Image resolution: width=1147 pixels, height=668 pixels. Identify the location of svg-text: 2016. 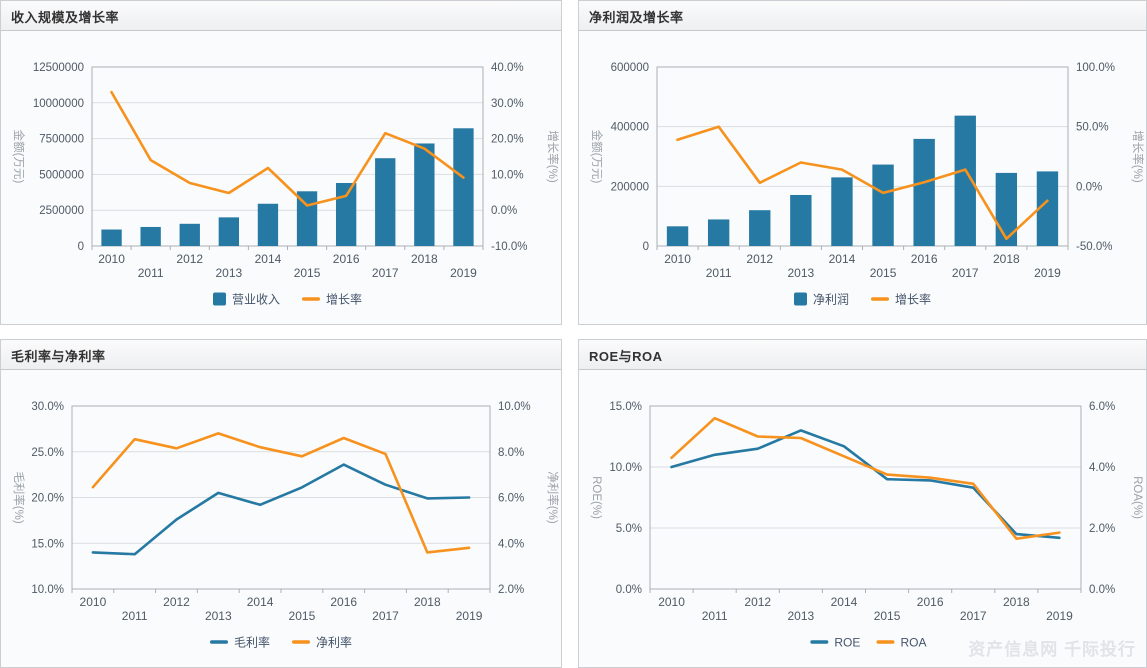
(343, 602).